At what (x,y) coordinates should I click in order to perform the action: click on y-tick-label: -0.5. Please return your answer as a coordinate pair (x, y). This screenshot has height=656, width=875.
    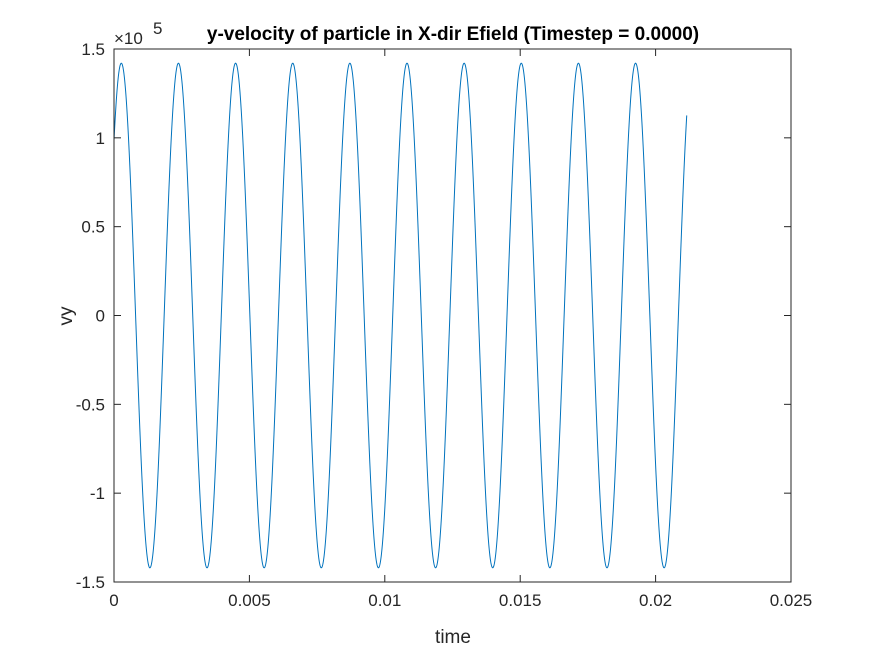
    Looking at the image, I should click on (90, 404).